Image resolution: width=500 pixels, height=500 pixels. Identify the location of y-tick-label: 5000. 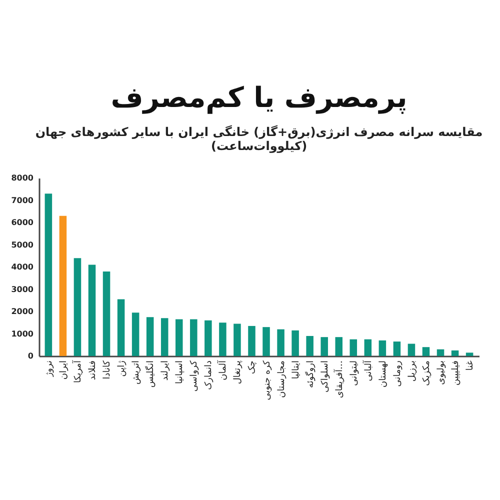
(22, 245).